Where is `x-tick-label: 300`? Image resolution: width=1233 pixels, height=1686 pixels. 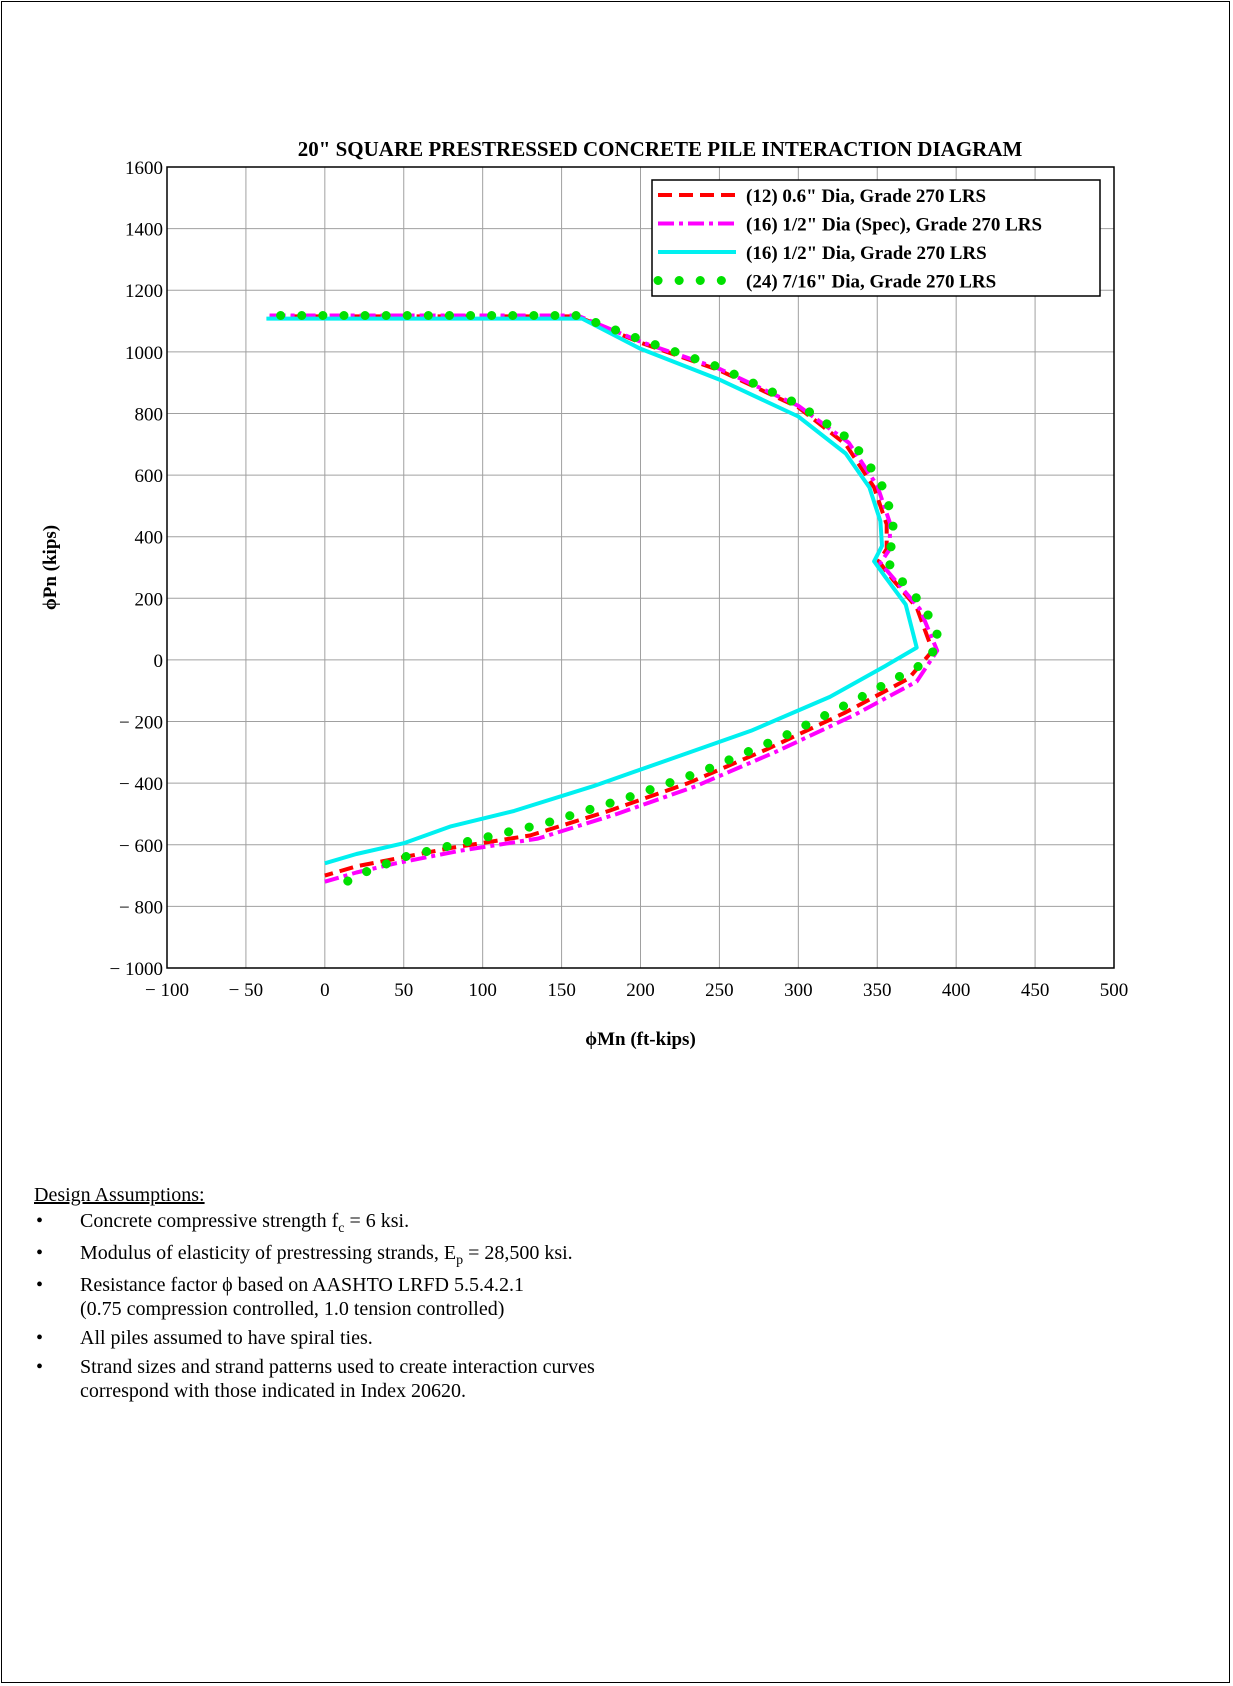 x-tick-label: 300 is located at coordinates (798, 990).